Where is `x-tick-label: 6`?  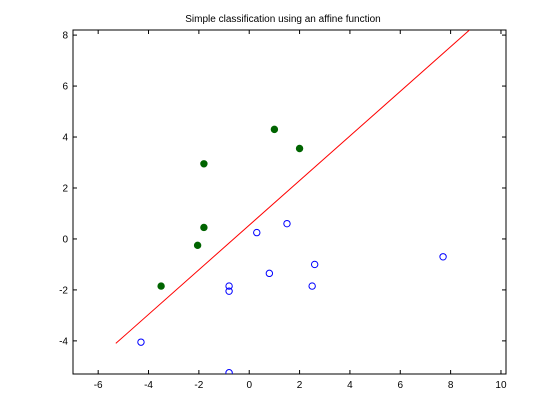
x-tick-label: 6 is located at coordinates (400, 385).